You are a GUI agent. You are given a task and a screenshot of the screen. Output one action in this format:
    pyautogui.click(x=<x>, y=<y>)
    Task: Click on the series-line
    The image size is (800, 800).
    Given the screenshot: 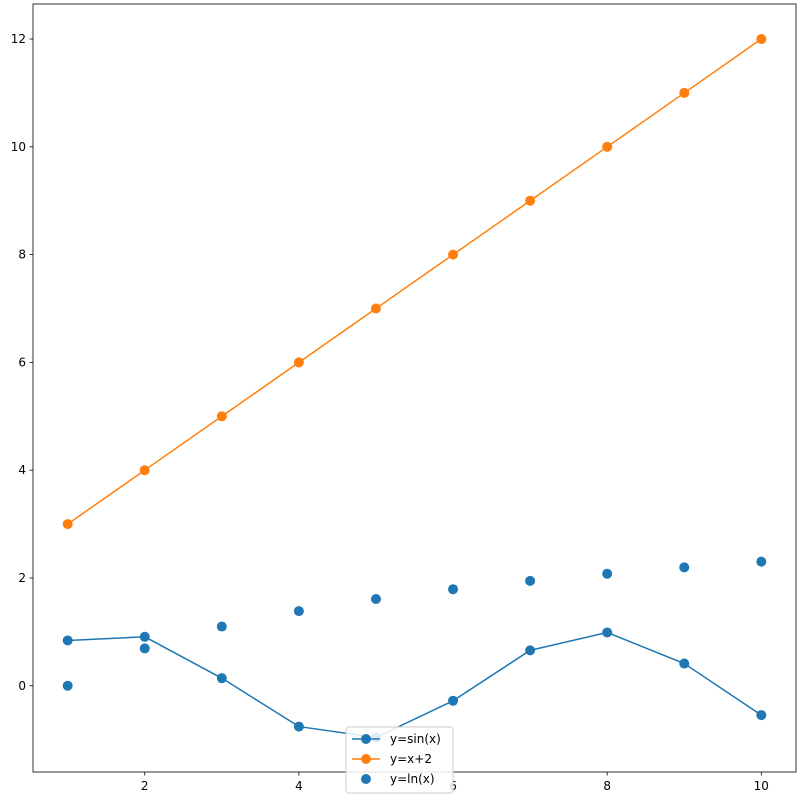 What is the action you would take?
    pyautogui.click(x=414, y=685)
    